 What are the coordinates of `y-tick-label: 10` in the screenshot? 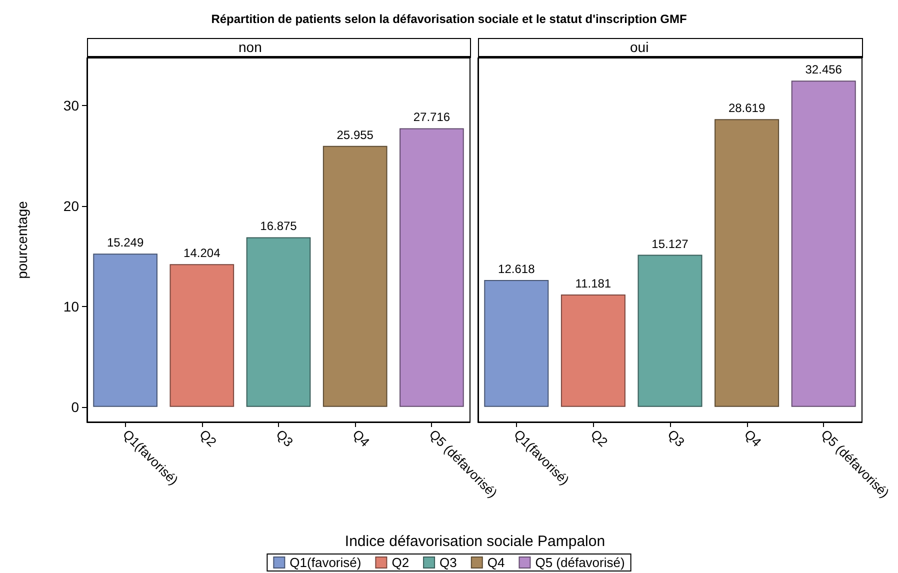 It's located at (71, 306).